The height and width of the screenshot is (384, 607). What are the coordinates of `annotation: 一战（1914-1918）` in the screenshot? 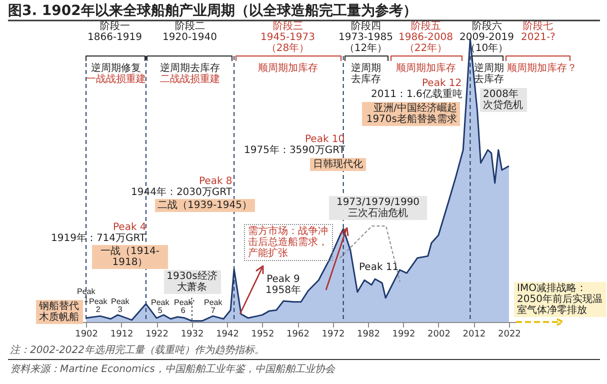 It's located at (130, 257).